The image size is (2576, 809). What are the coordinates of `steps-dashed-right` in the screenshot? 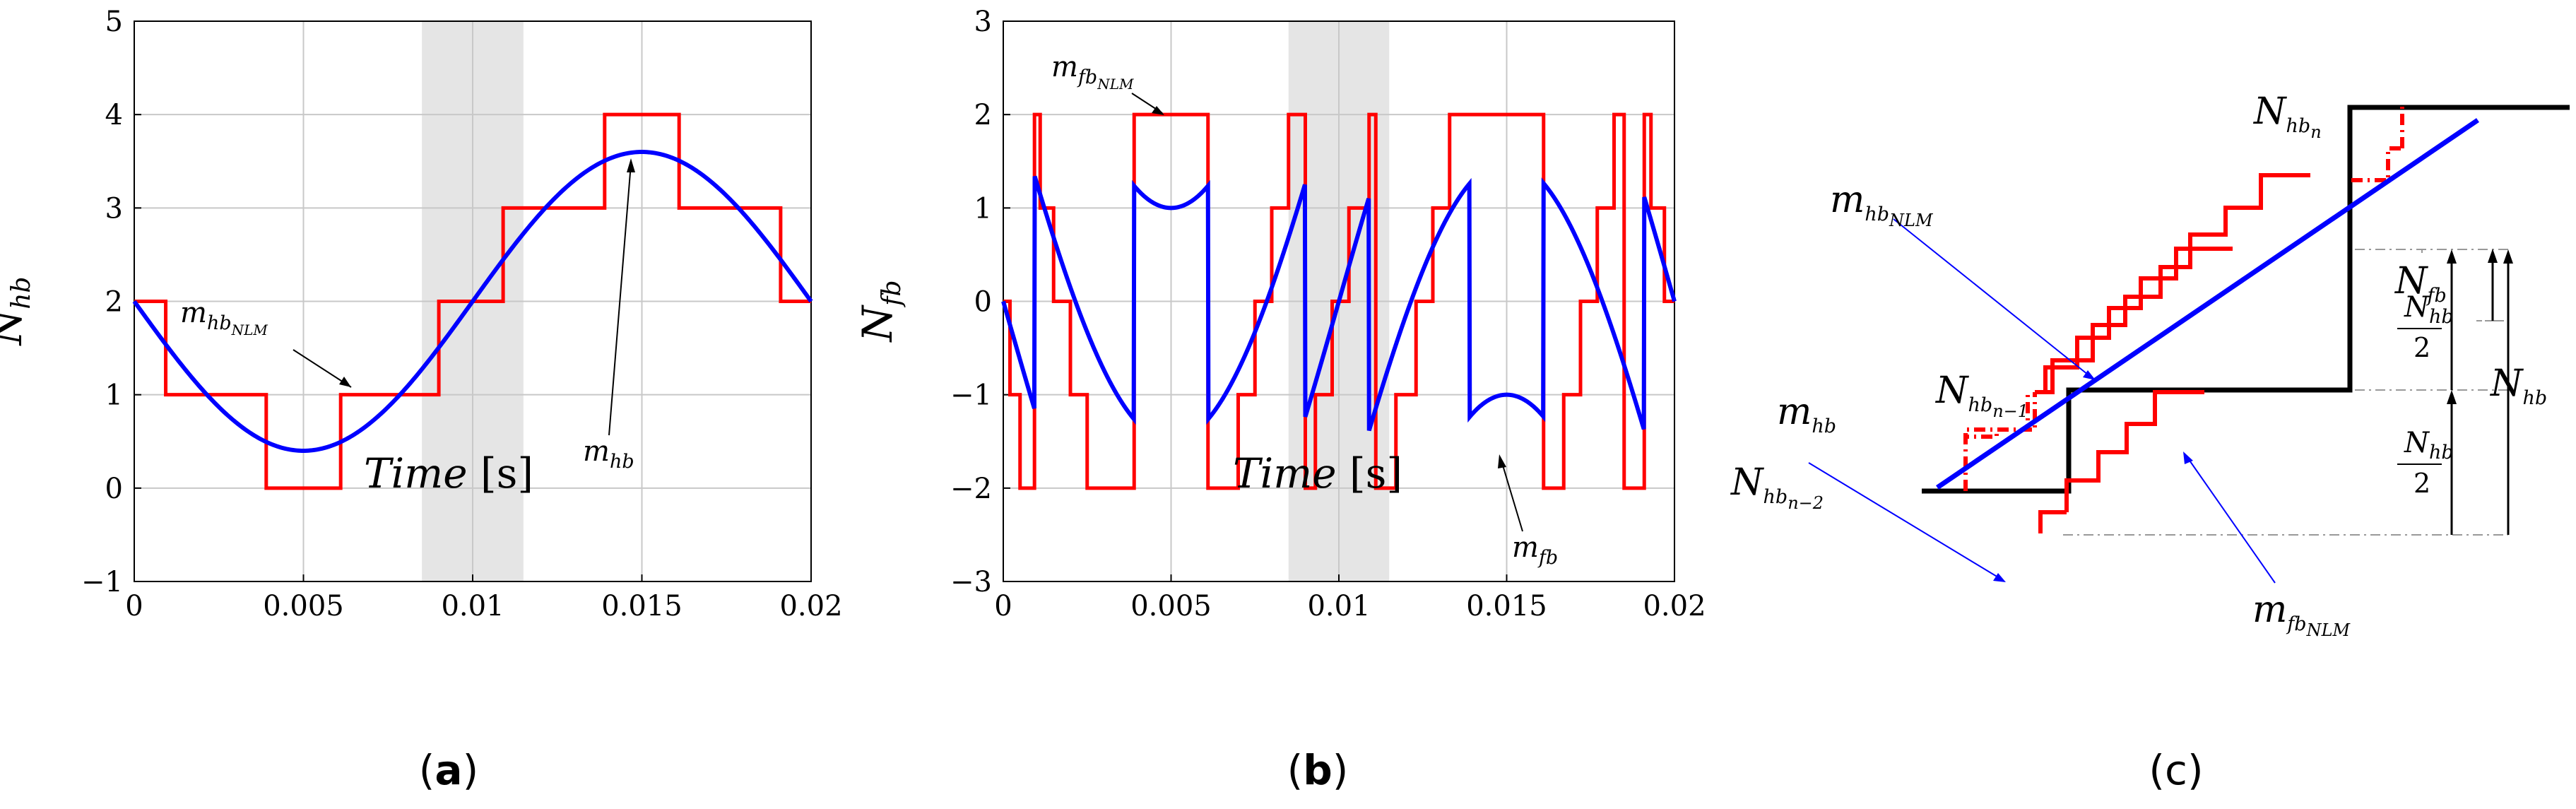 It's located at (2376, 164).